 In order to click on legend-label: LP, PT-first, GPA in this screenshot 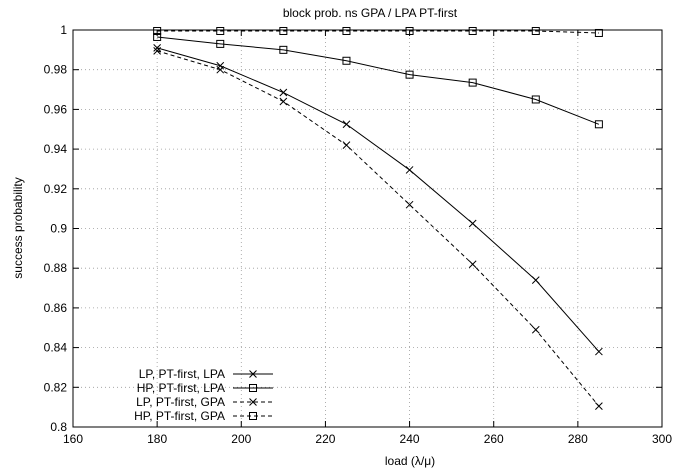, I will do `click(180, 402)`.